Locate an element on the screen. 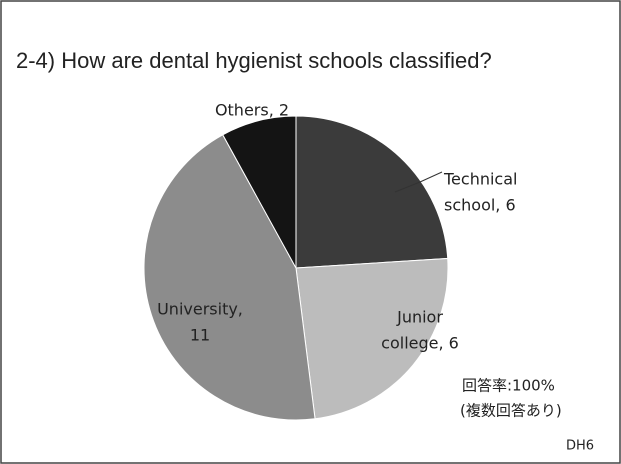  data-label: Junior is located at coordinates (419, 317).